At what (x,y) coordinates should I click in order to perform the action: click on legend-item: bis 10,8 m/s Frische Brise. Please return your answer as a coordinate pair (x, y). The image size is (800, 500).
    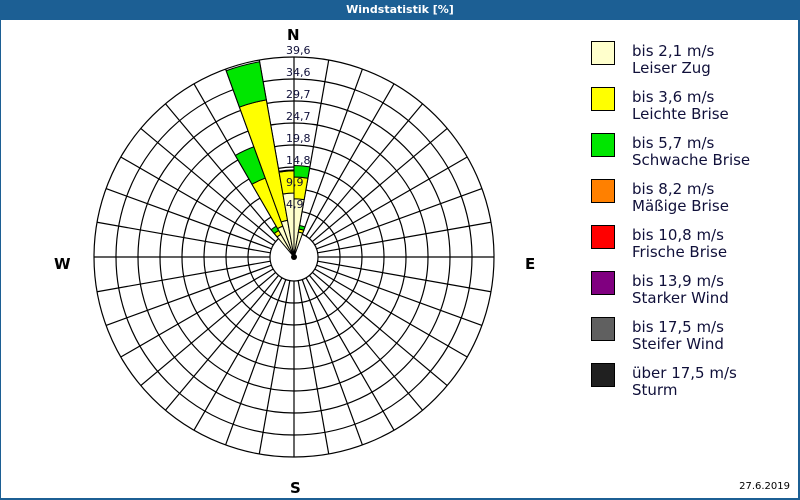
    Looking at the image, I should click on (691, 248).